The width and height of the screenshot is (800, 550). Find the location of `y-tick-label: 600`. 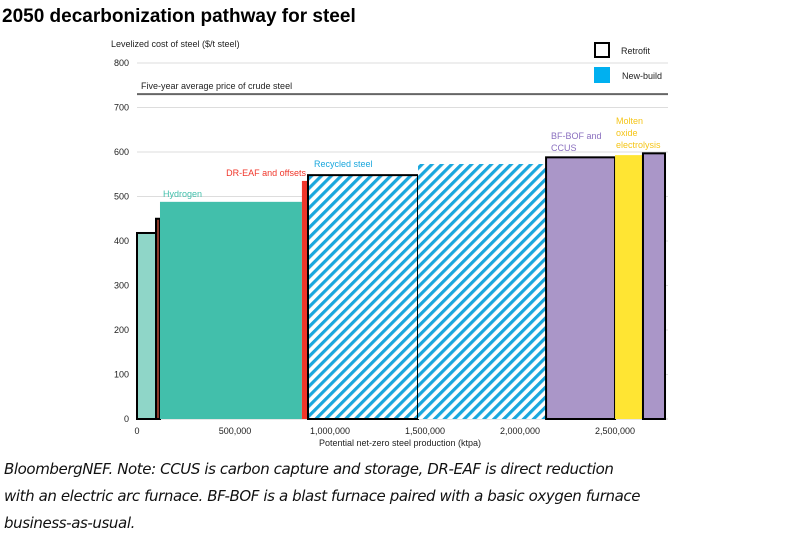

y-tick-label: 600 is located at coordinates (121, 152).